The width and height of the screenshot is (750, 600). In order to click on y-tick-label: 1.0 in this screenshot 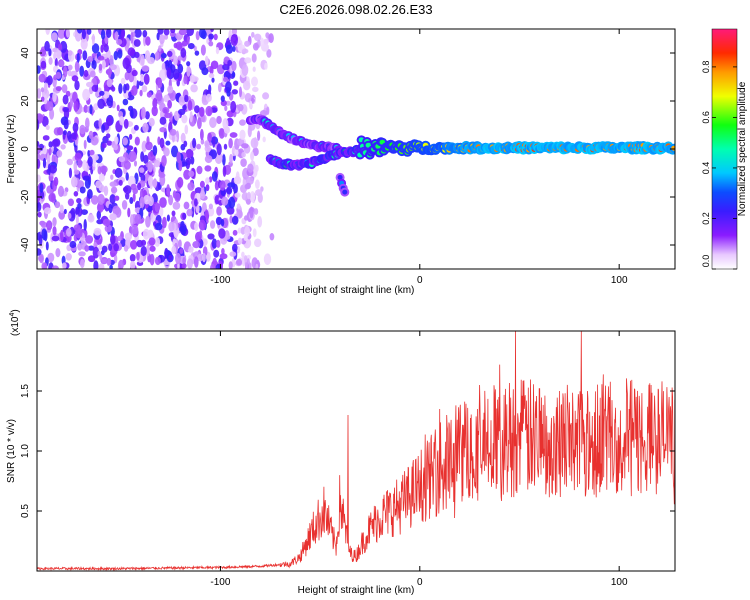, I will do `click(25, 451)`.